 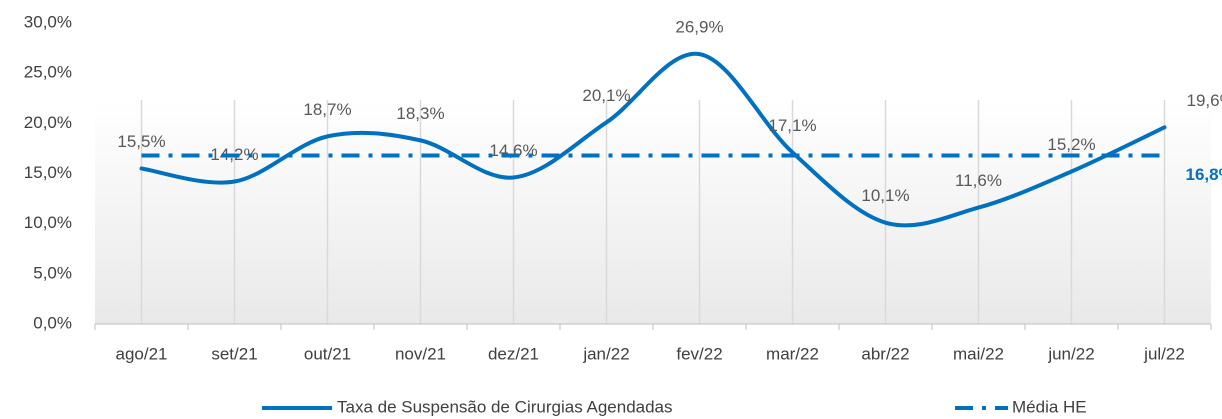 I want to click on y-tick-label: 30,0%, so click(x=48, y=21).